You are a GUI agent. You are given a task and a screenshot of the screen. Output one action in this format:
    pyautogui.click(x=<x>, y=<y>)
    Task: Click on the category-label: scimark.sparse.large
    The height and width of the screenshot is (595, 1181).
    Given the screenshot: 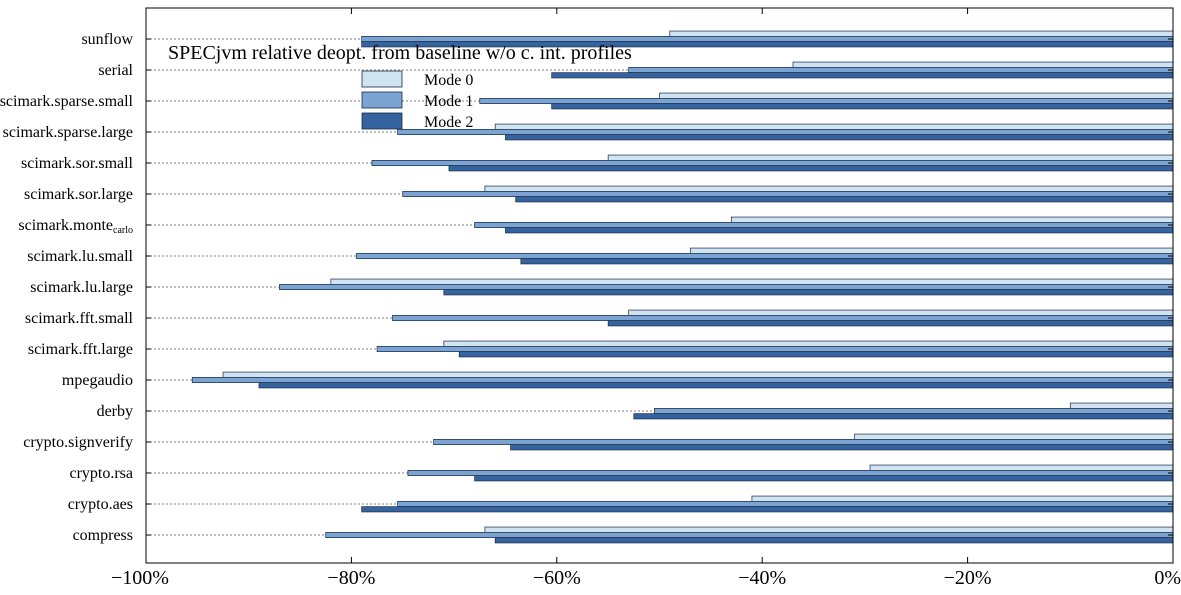 What is the action you would take?
    pyautogui.click(x=68, y=132)
    